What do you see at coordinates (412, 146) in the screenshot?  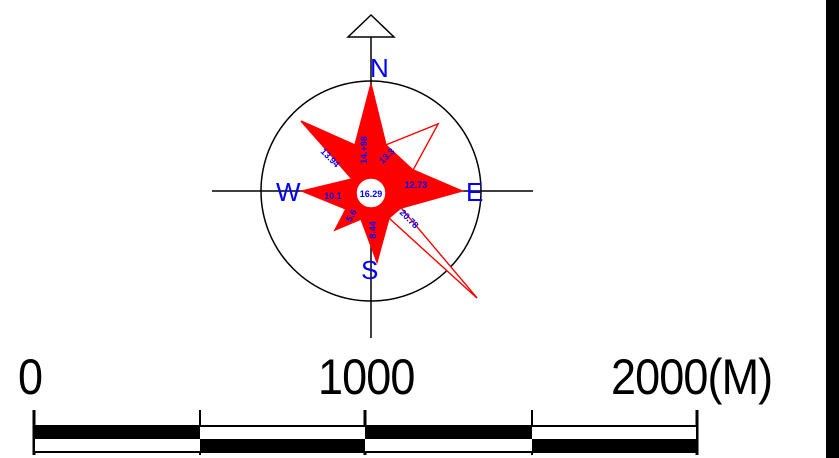 I see `wind-rose-inner-ne` at bounding box center [412, 146].